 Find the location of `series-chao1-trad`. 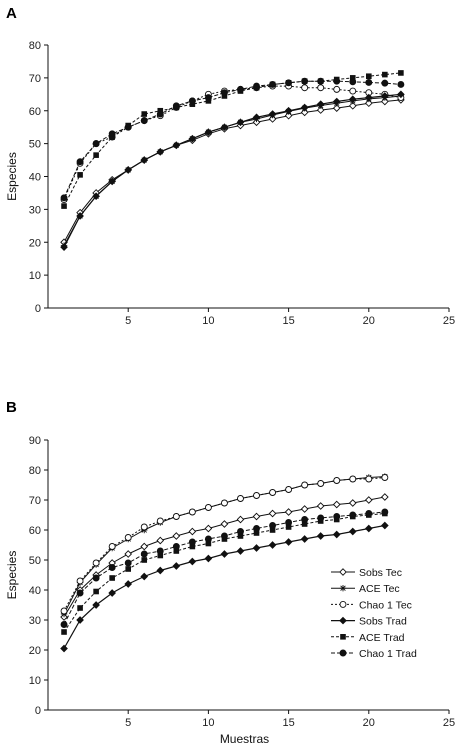

series-chao1-trad is located at coordinates (232, 139).